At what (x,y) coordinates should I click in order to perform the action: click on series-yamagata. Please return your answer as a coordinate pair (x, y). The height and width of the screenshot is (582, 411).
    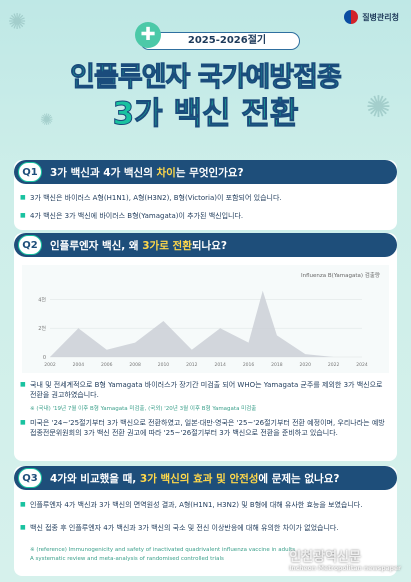
    Looking at the image, I should click on (206, 323).